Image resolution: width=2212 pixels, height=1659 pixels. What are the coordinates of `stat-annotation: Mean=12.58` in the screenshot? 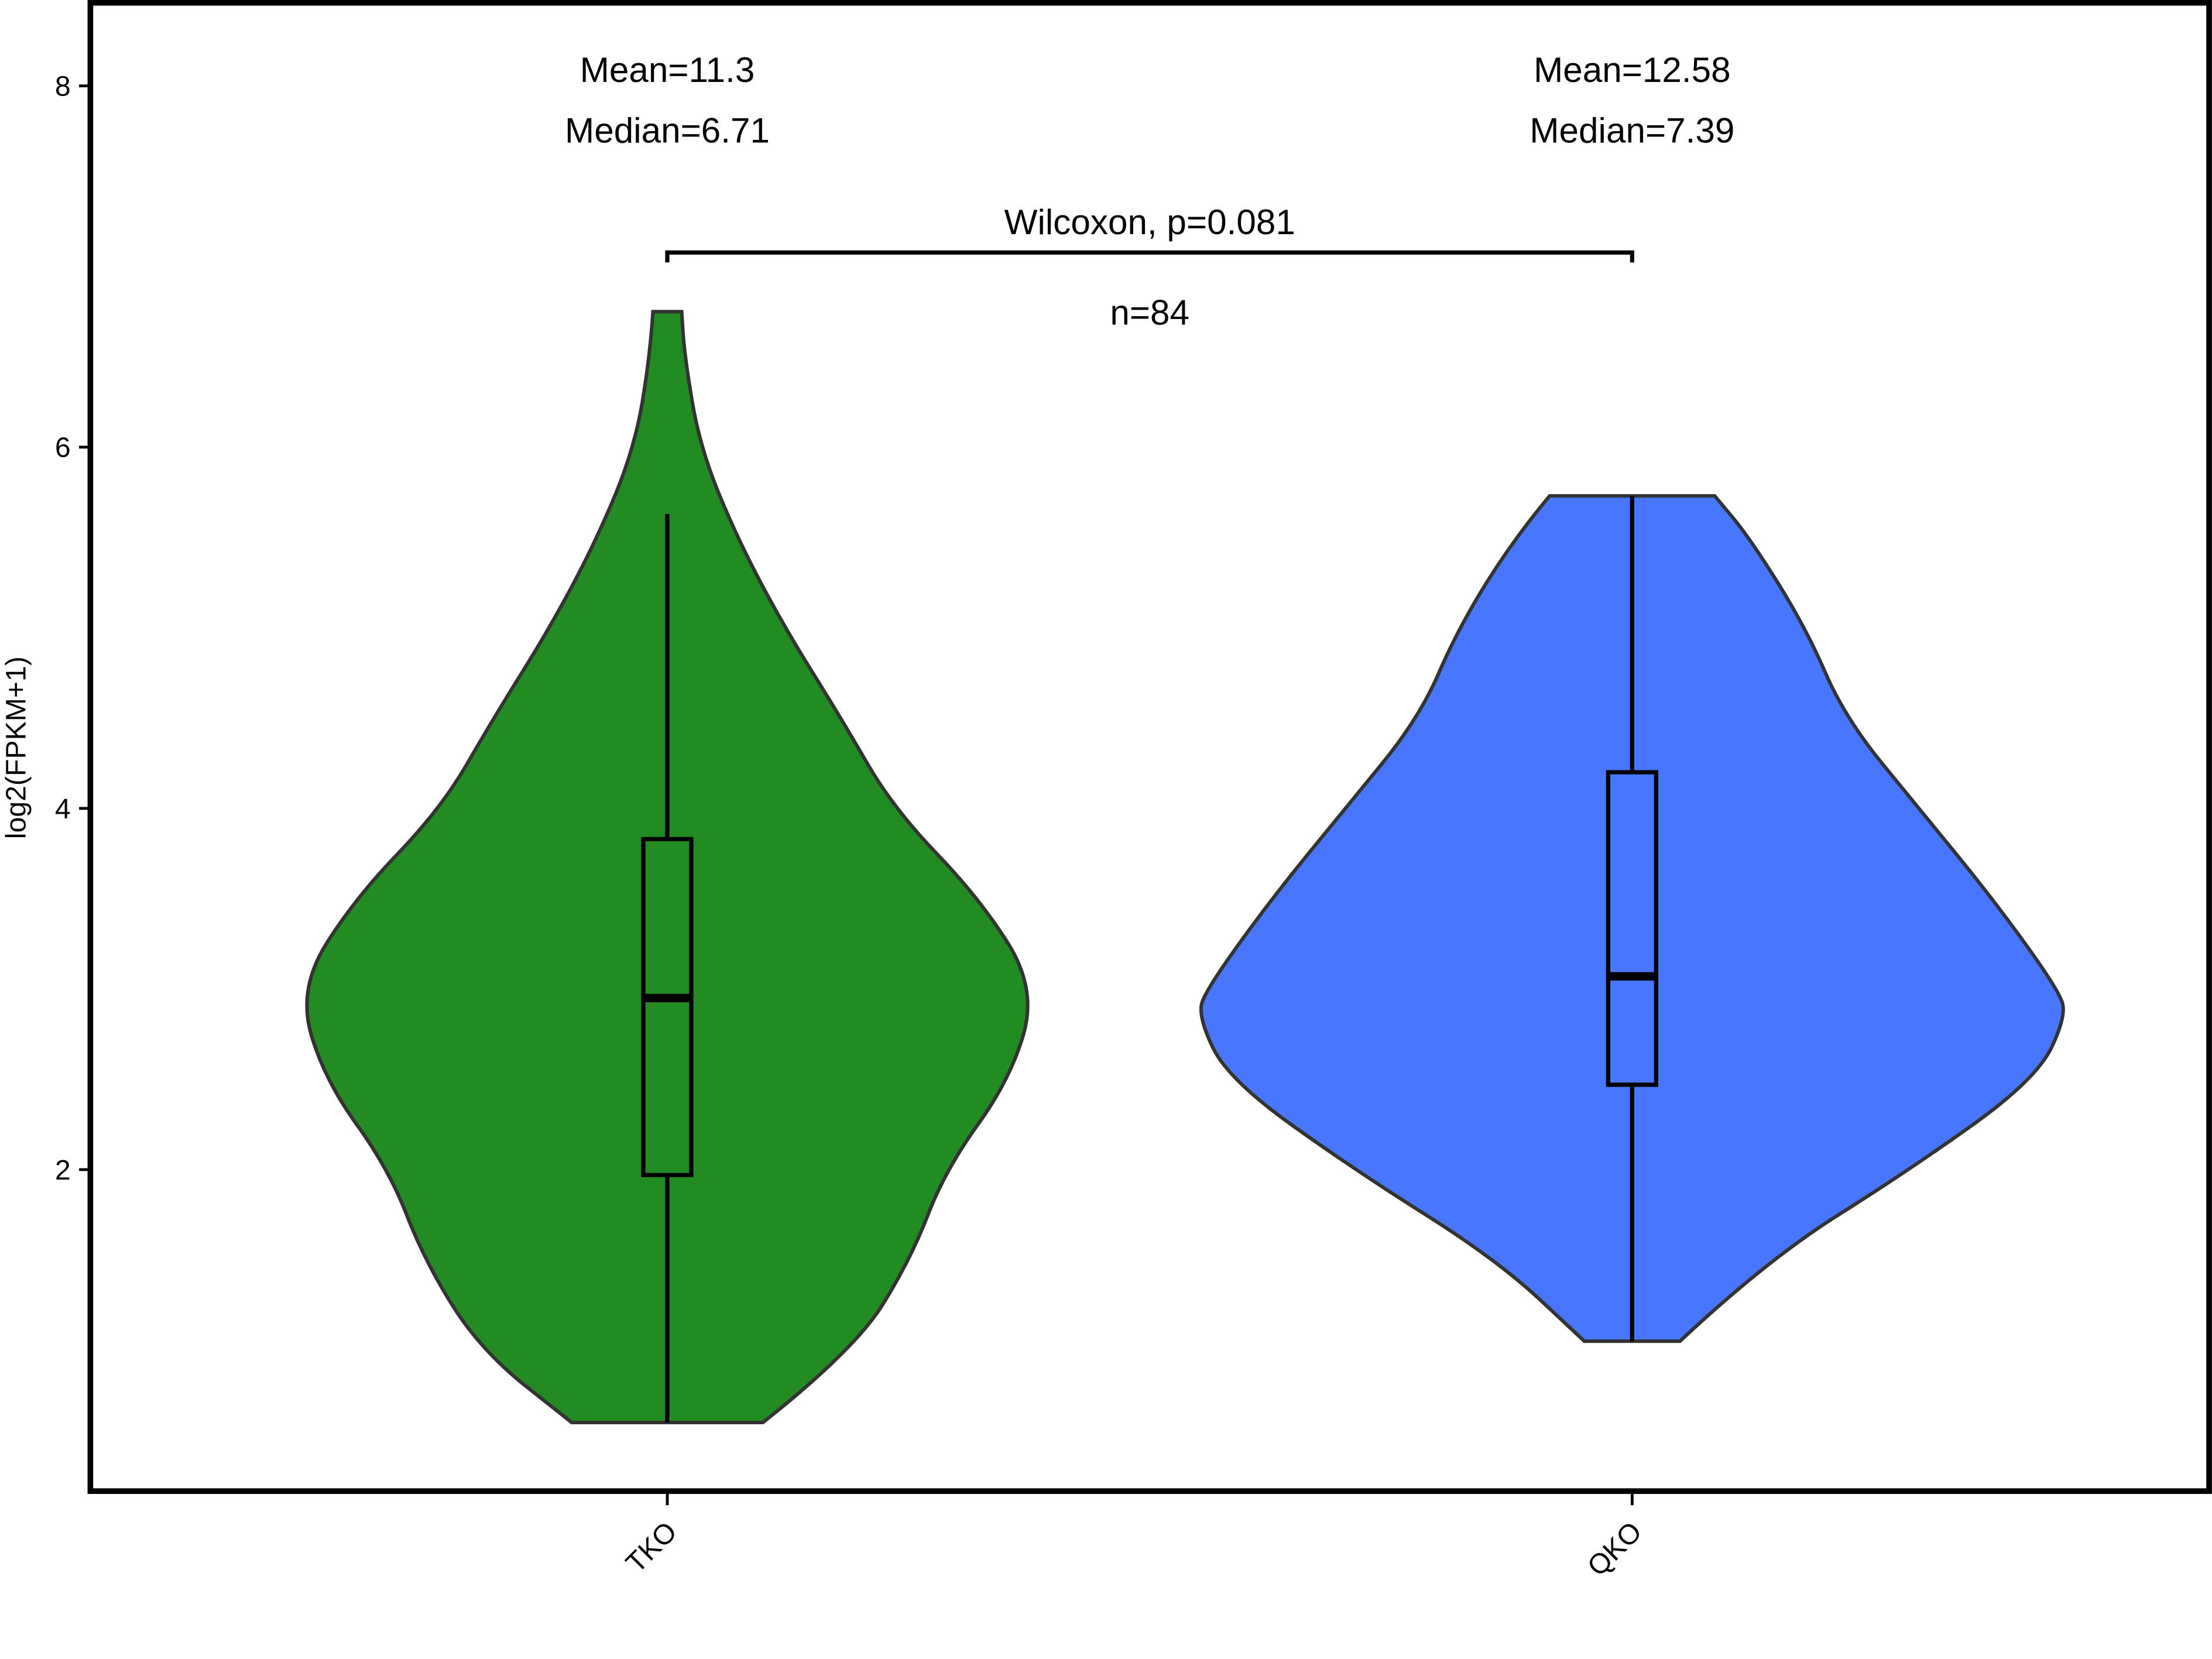 It's located at (1632, 70).